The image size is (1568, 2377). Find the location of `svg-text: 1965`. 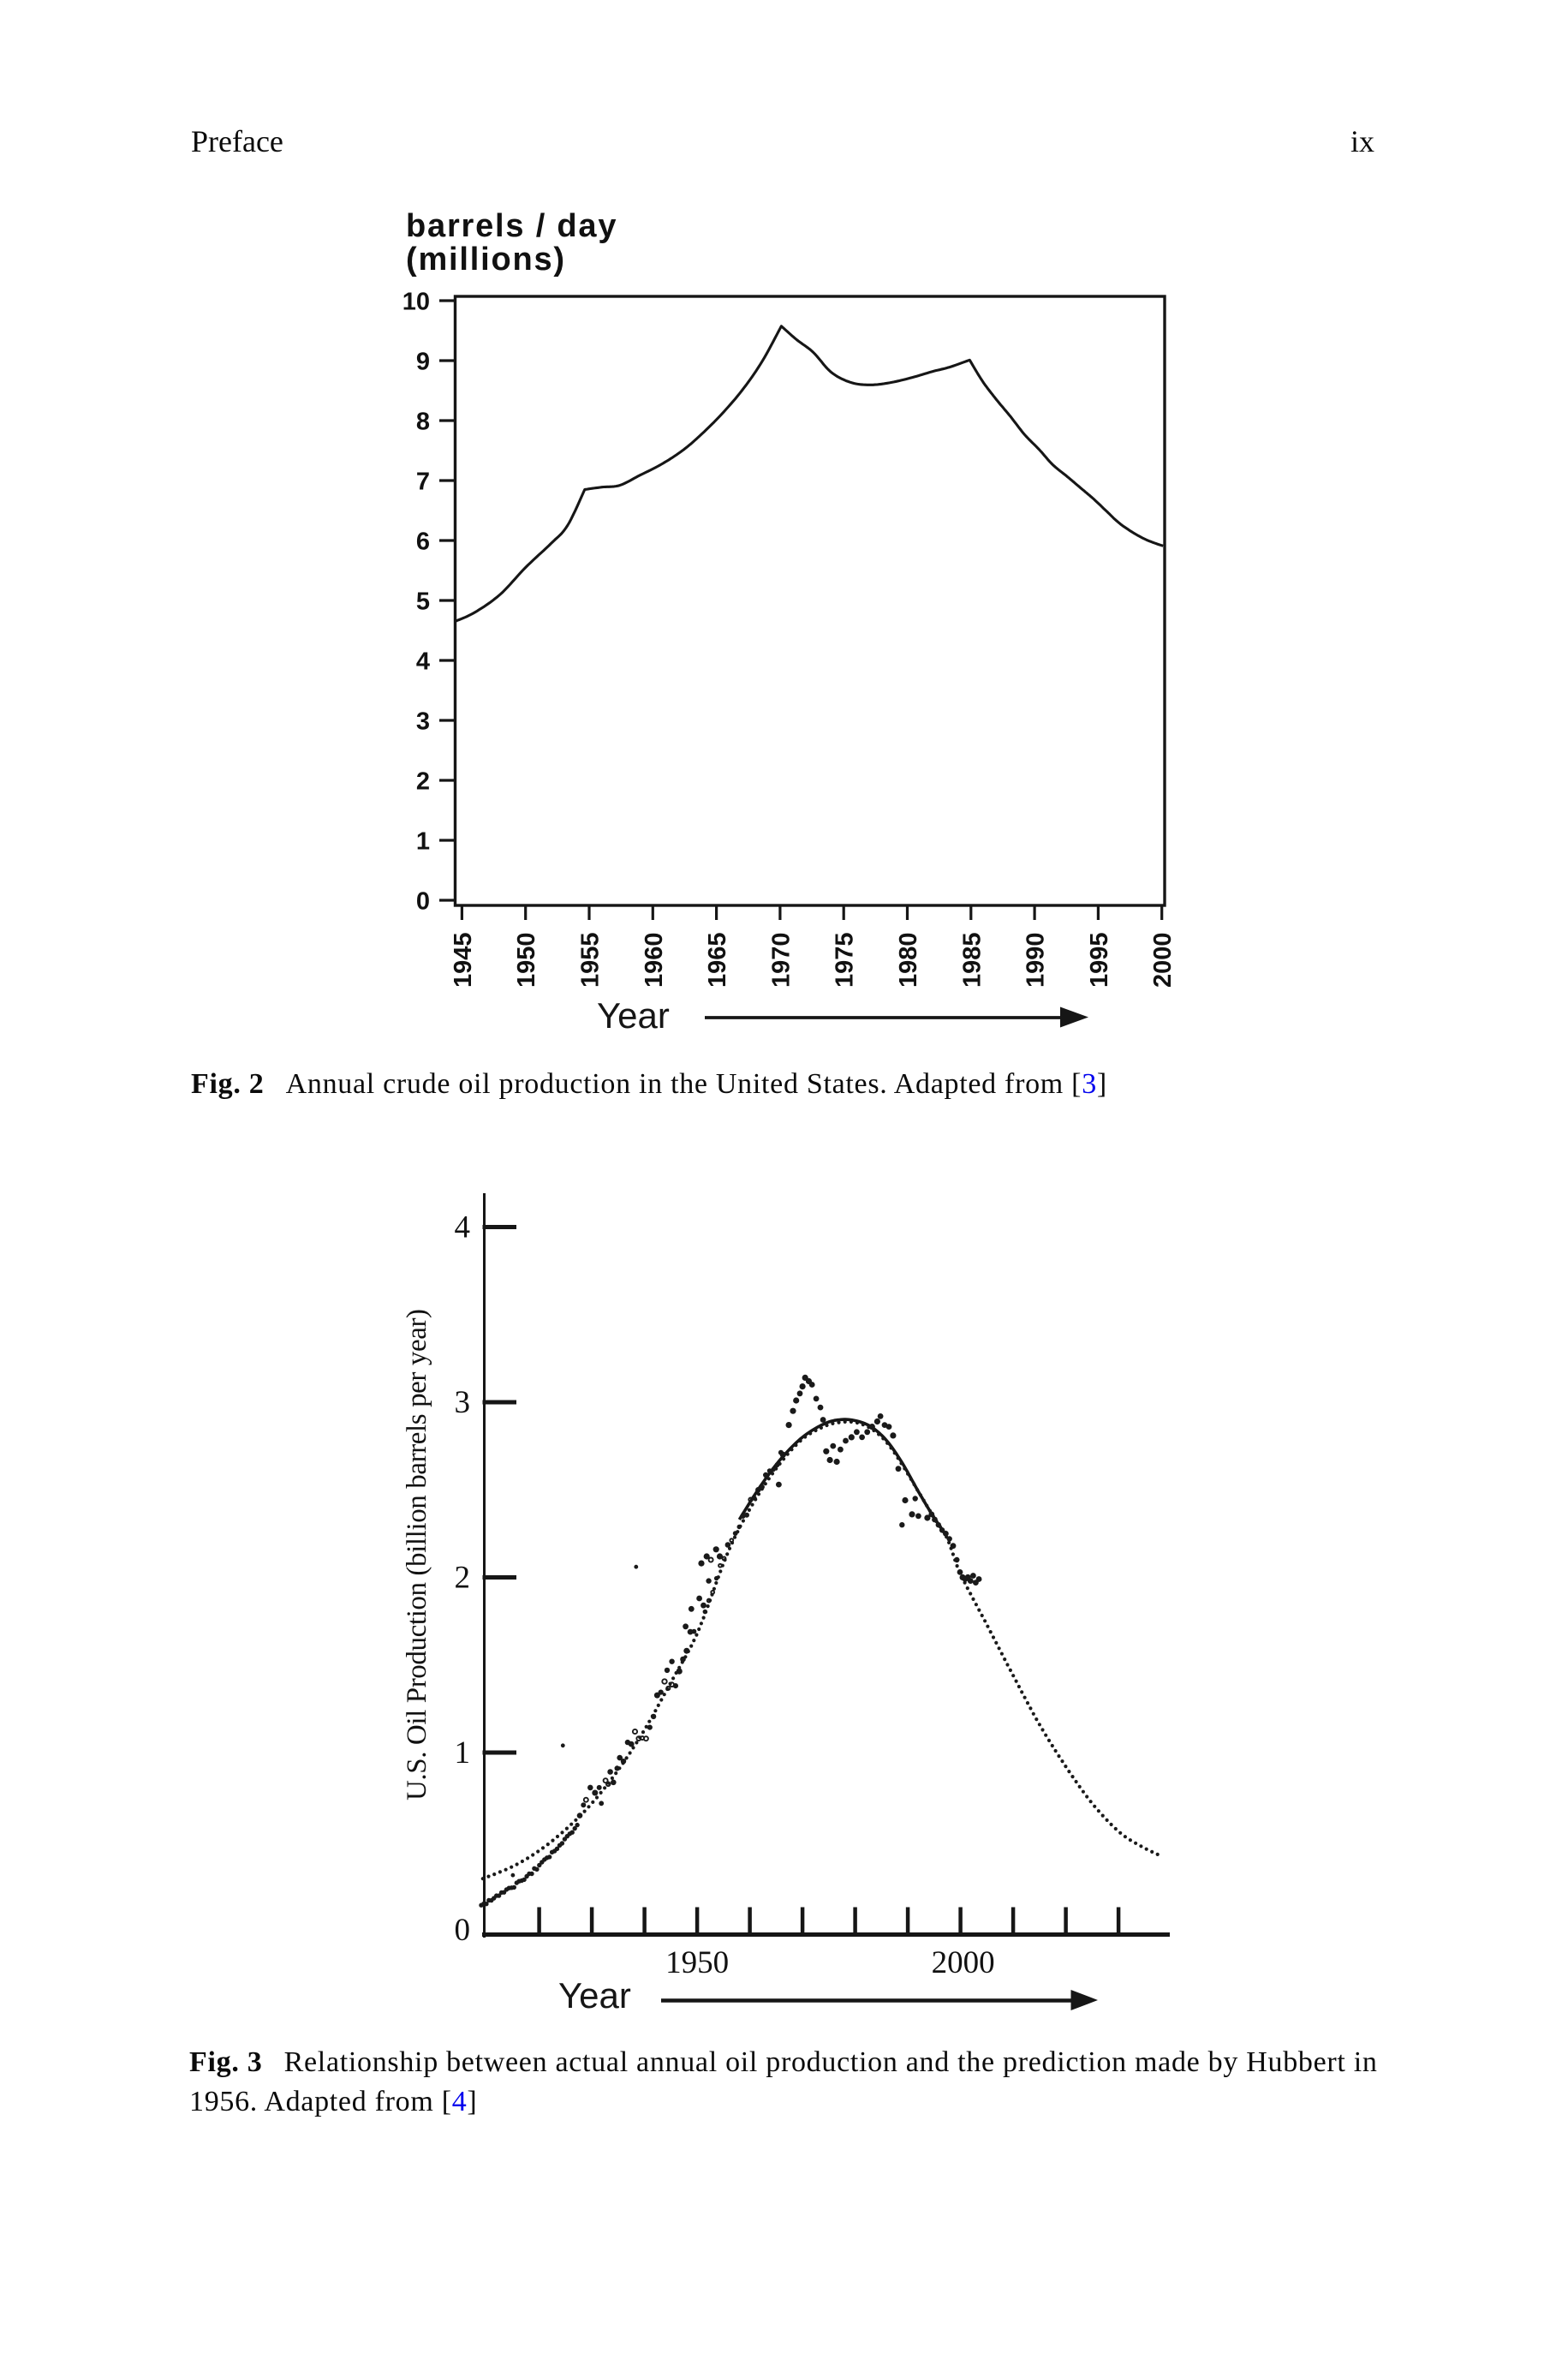

svg-text: 1965 is located at coordinates (718, 960).